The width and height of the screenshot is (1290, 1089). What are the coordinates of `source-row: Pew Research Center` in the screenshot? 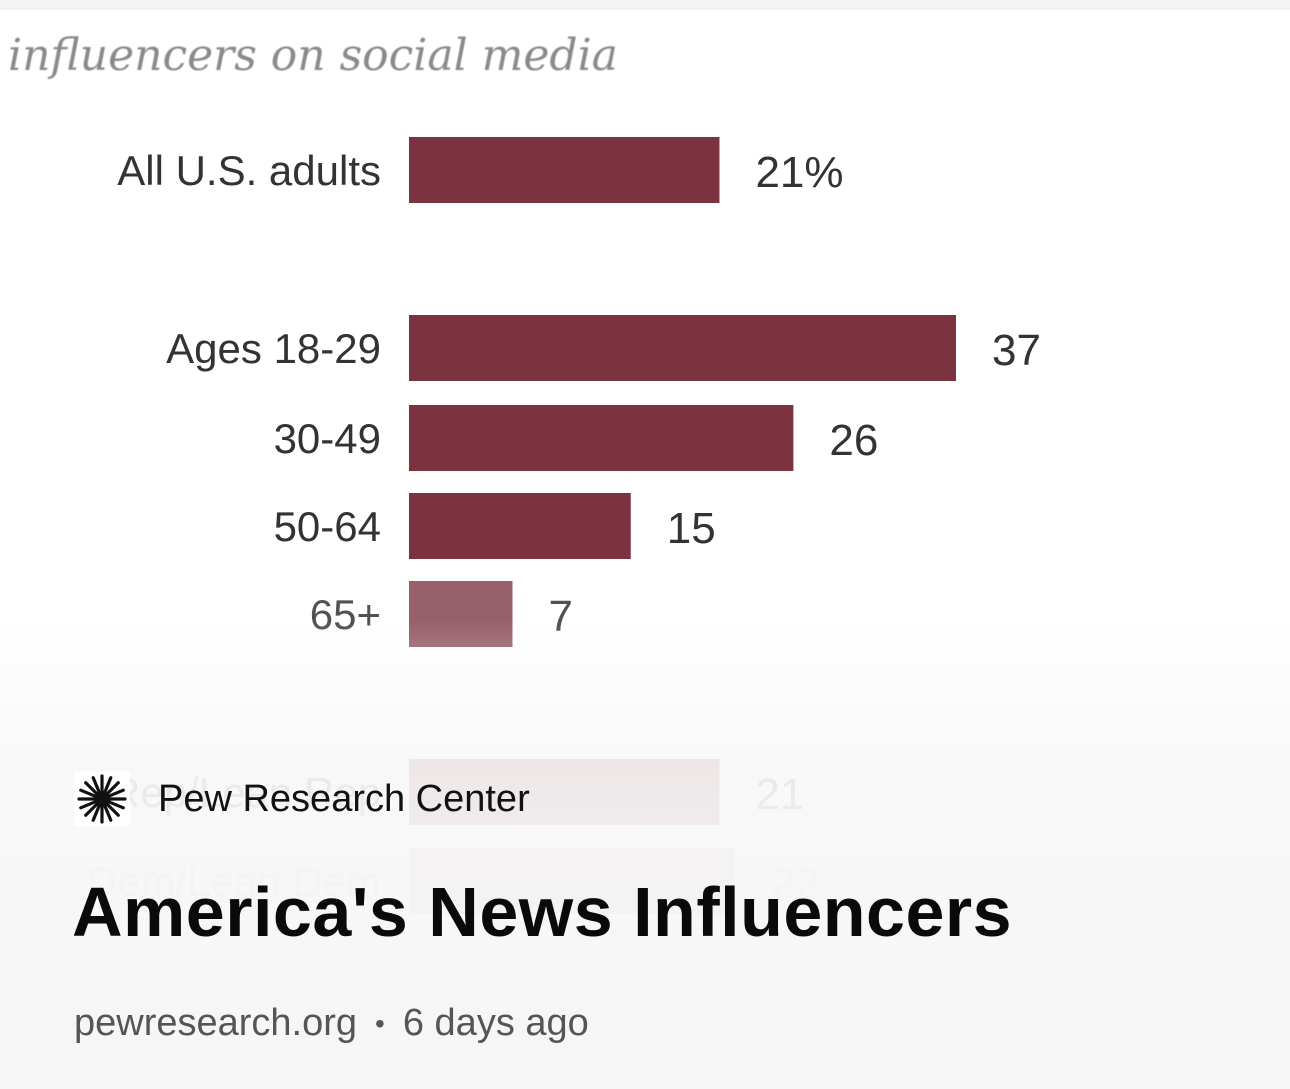 It's located at (302, 799).